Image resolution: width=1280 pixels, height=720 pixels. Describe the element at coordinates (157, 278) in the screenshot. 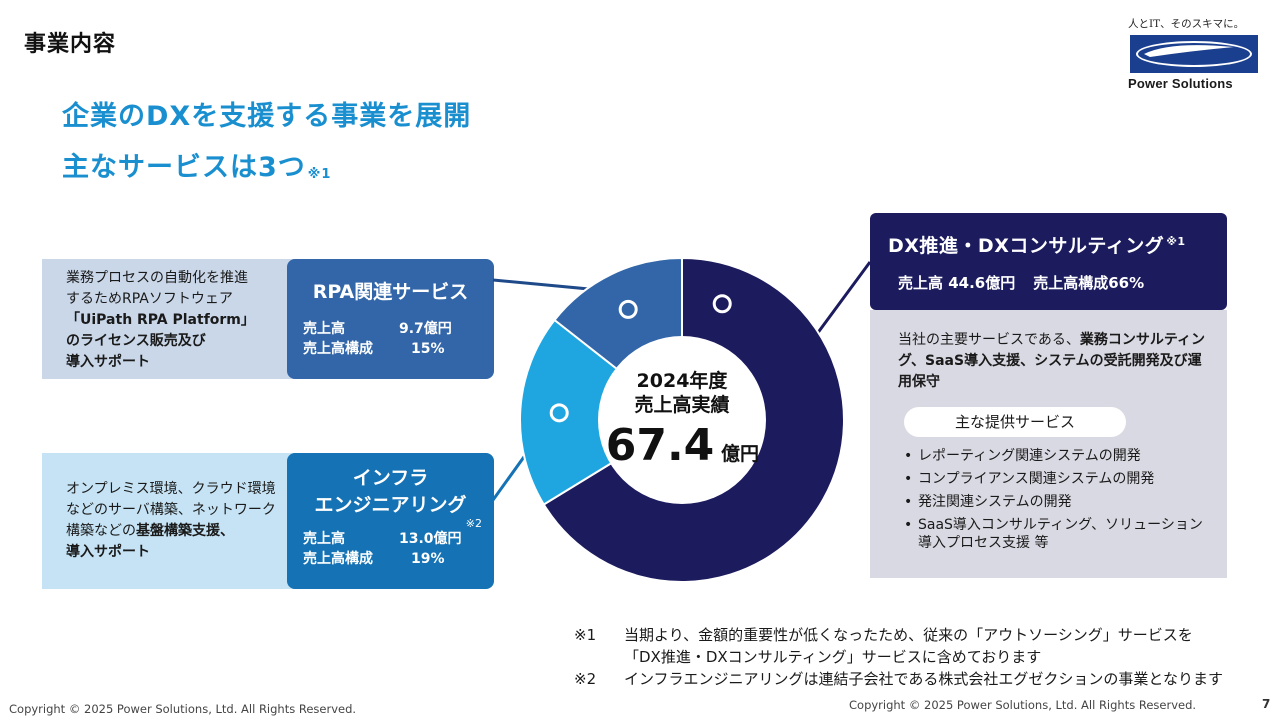

I see `rpa-desc-line: 業務プロセスの自動化を推進` at that location.